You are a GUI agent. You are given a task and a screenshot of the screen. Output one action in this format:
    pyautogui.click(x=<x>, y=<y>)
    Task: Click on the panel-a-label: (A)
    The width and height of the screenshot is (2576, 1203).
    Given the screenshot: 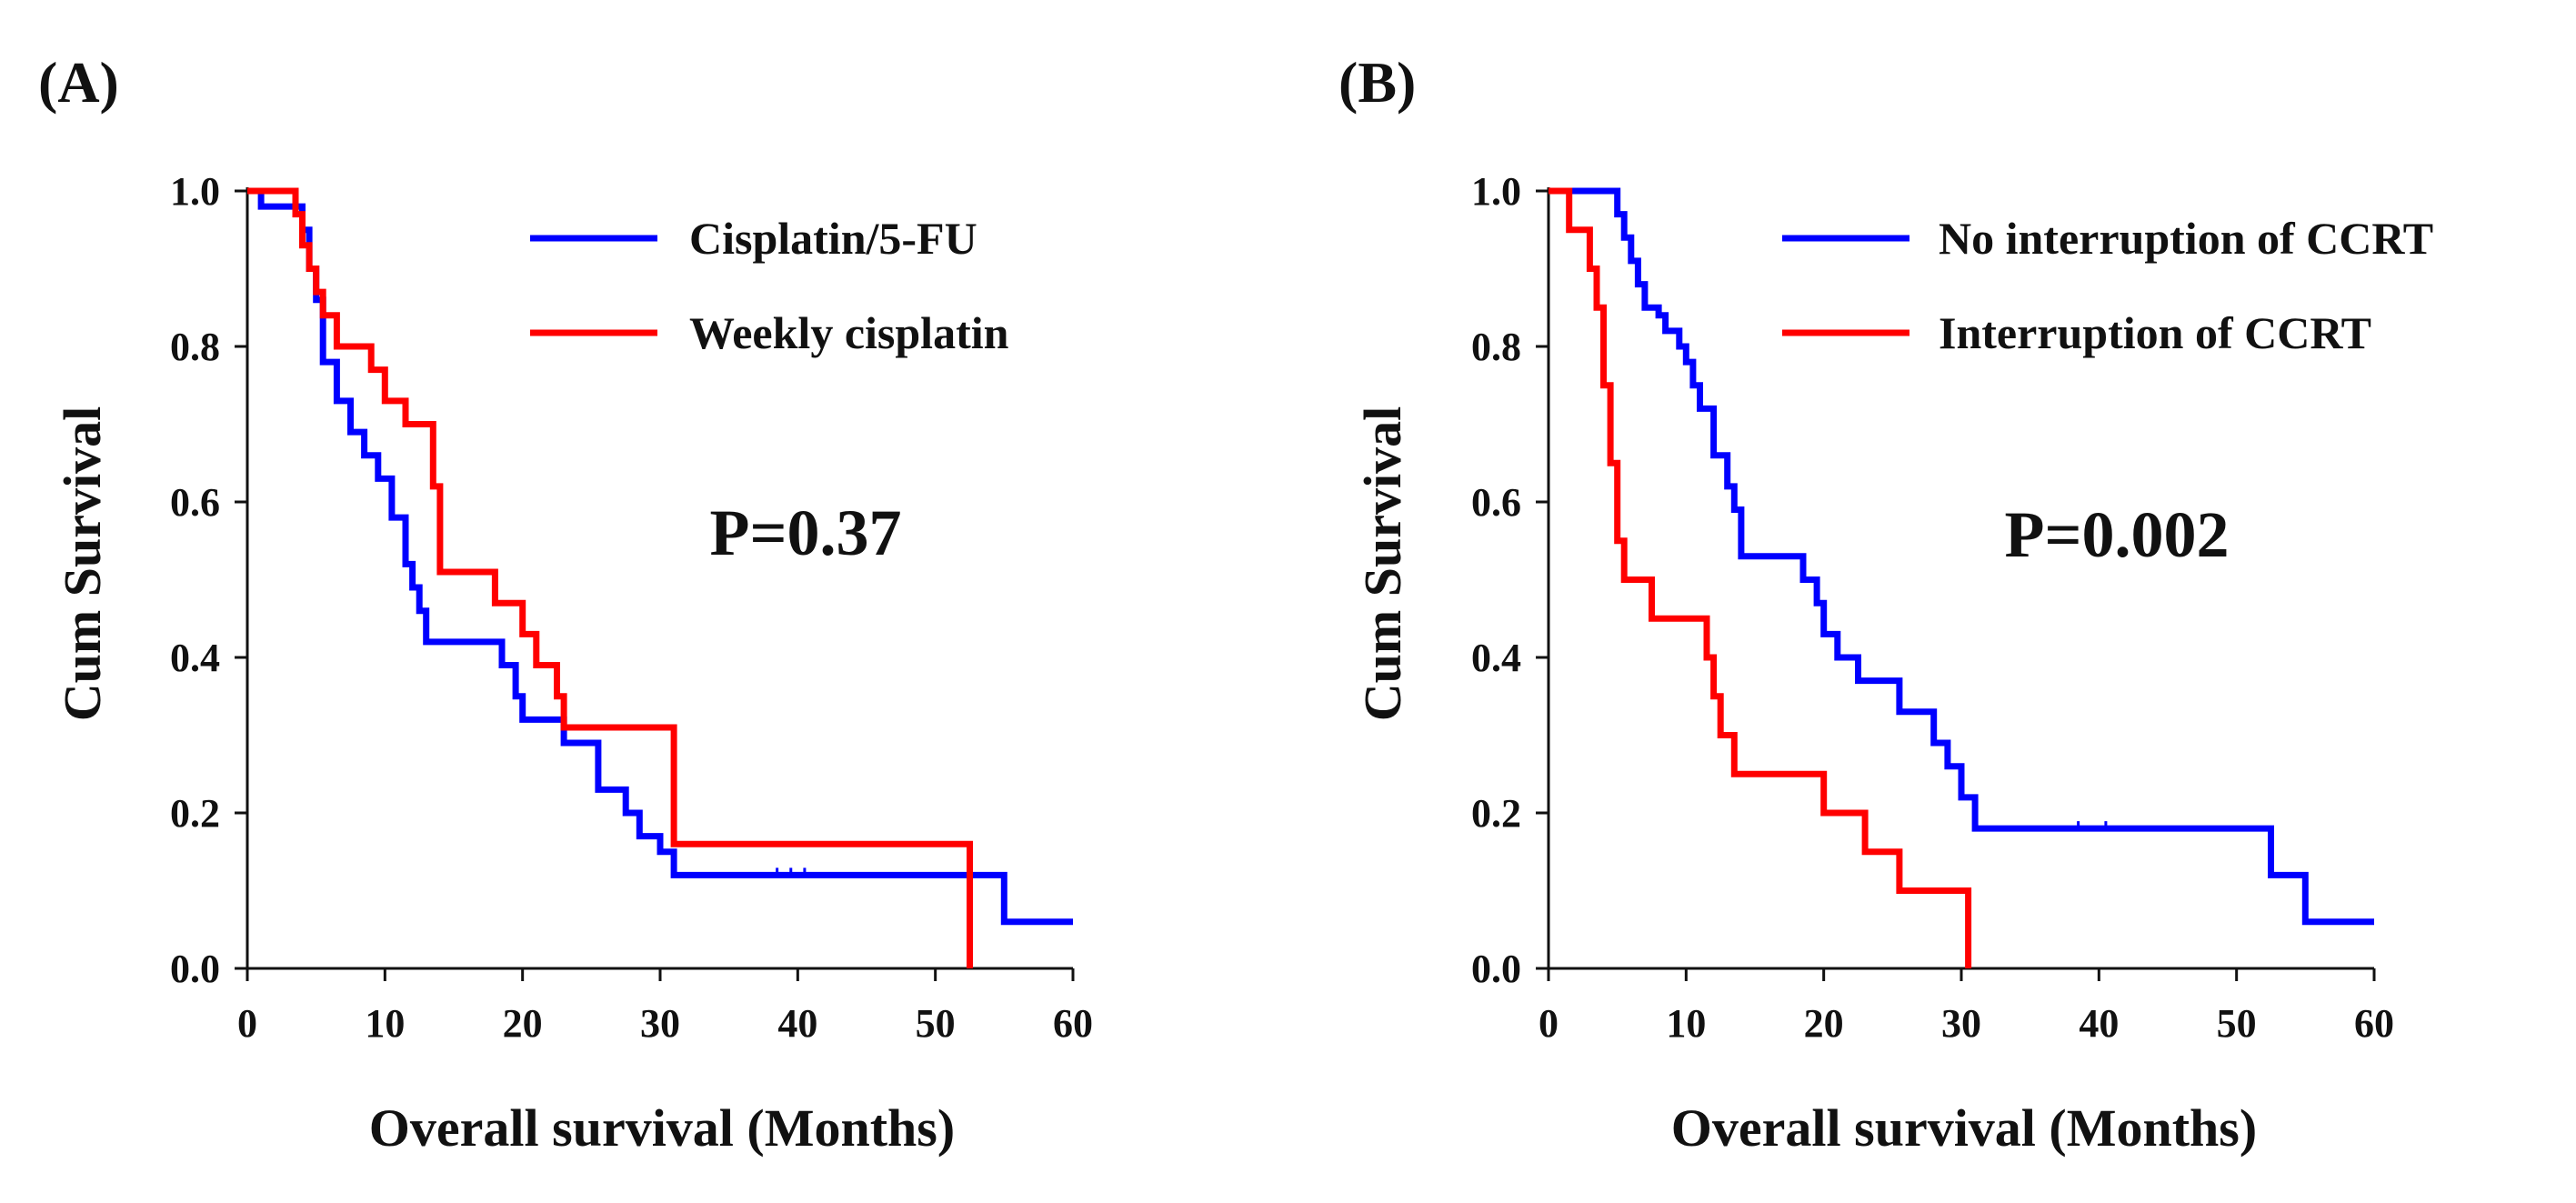 What is the action you would take?
    pyautogui.click(x=78, y=82)
    